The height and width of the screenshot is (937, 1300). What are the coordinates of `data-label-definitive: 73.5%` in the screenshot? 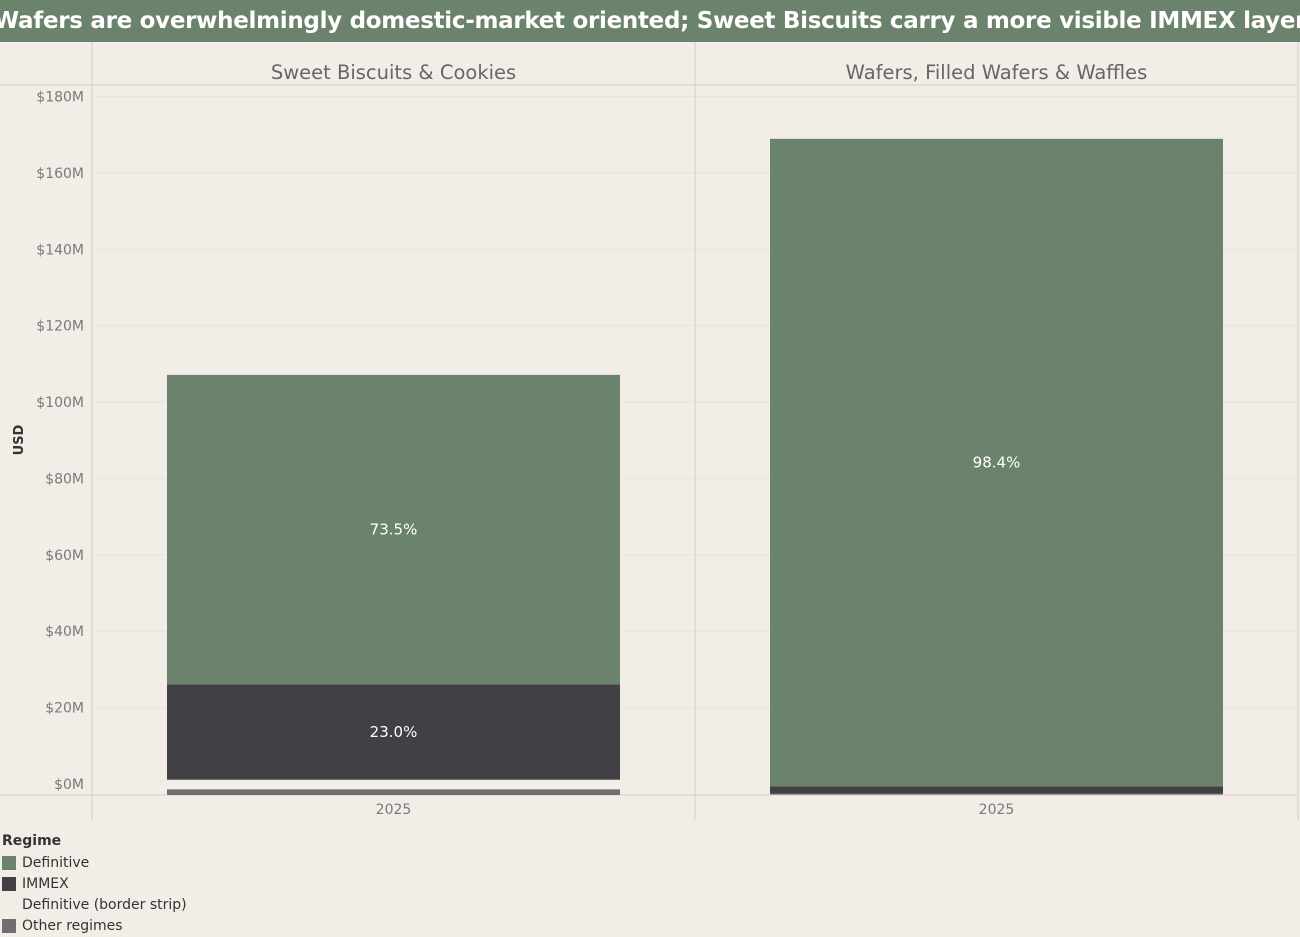 It's located at (394, 530).